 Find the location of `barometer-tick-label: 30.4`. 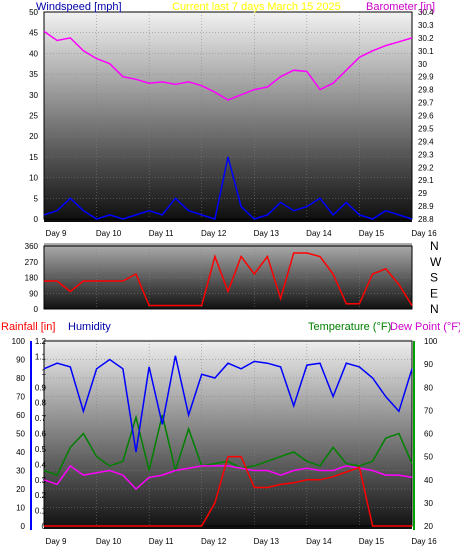

barometer-tick-label: 30.4 is located at coordinates (426, 12).